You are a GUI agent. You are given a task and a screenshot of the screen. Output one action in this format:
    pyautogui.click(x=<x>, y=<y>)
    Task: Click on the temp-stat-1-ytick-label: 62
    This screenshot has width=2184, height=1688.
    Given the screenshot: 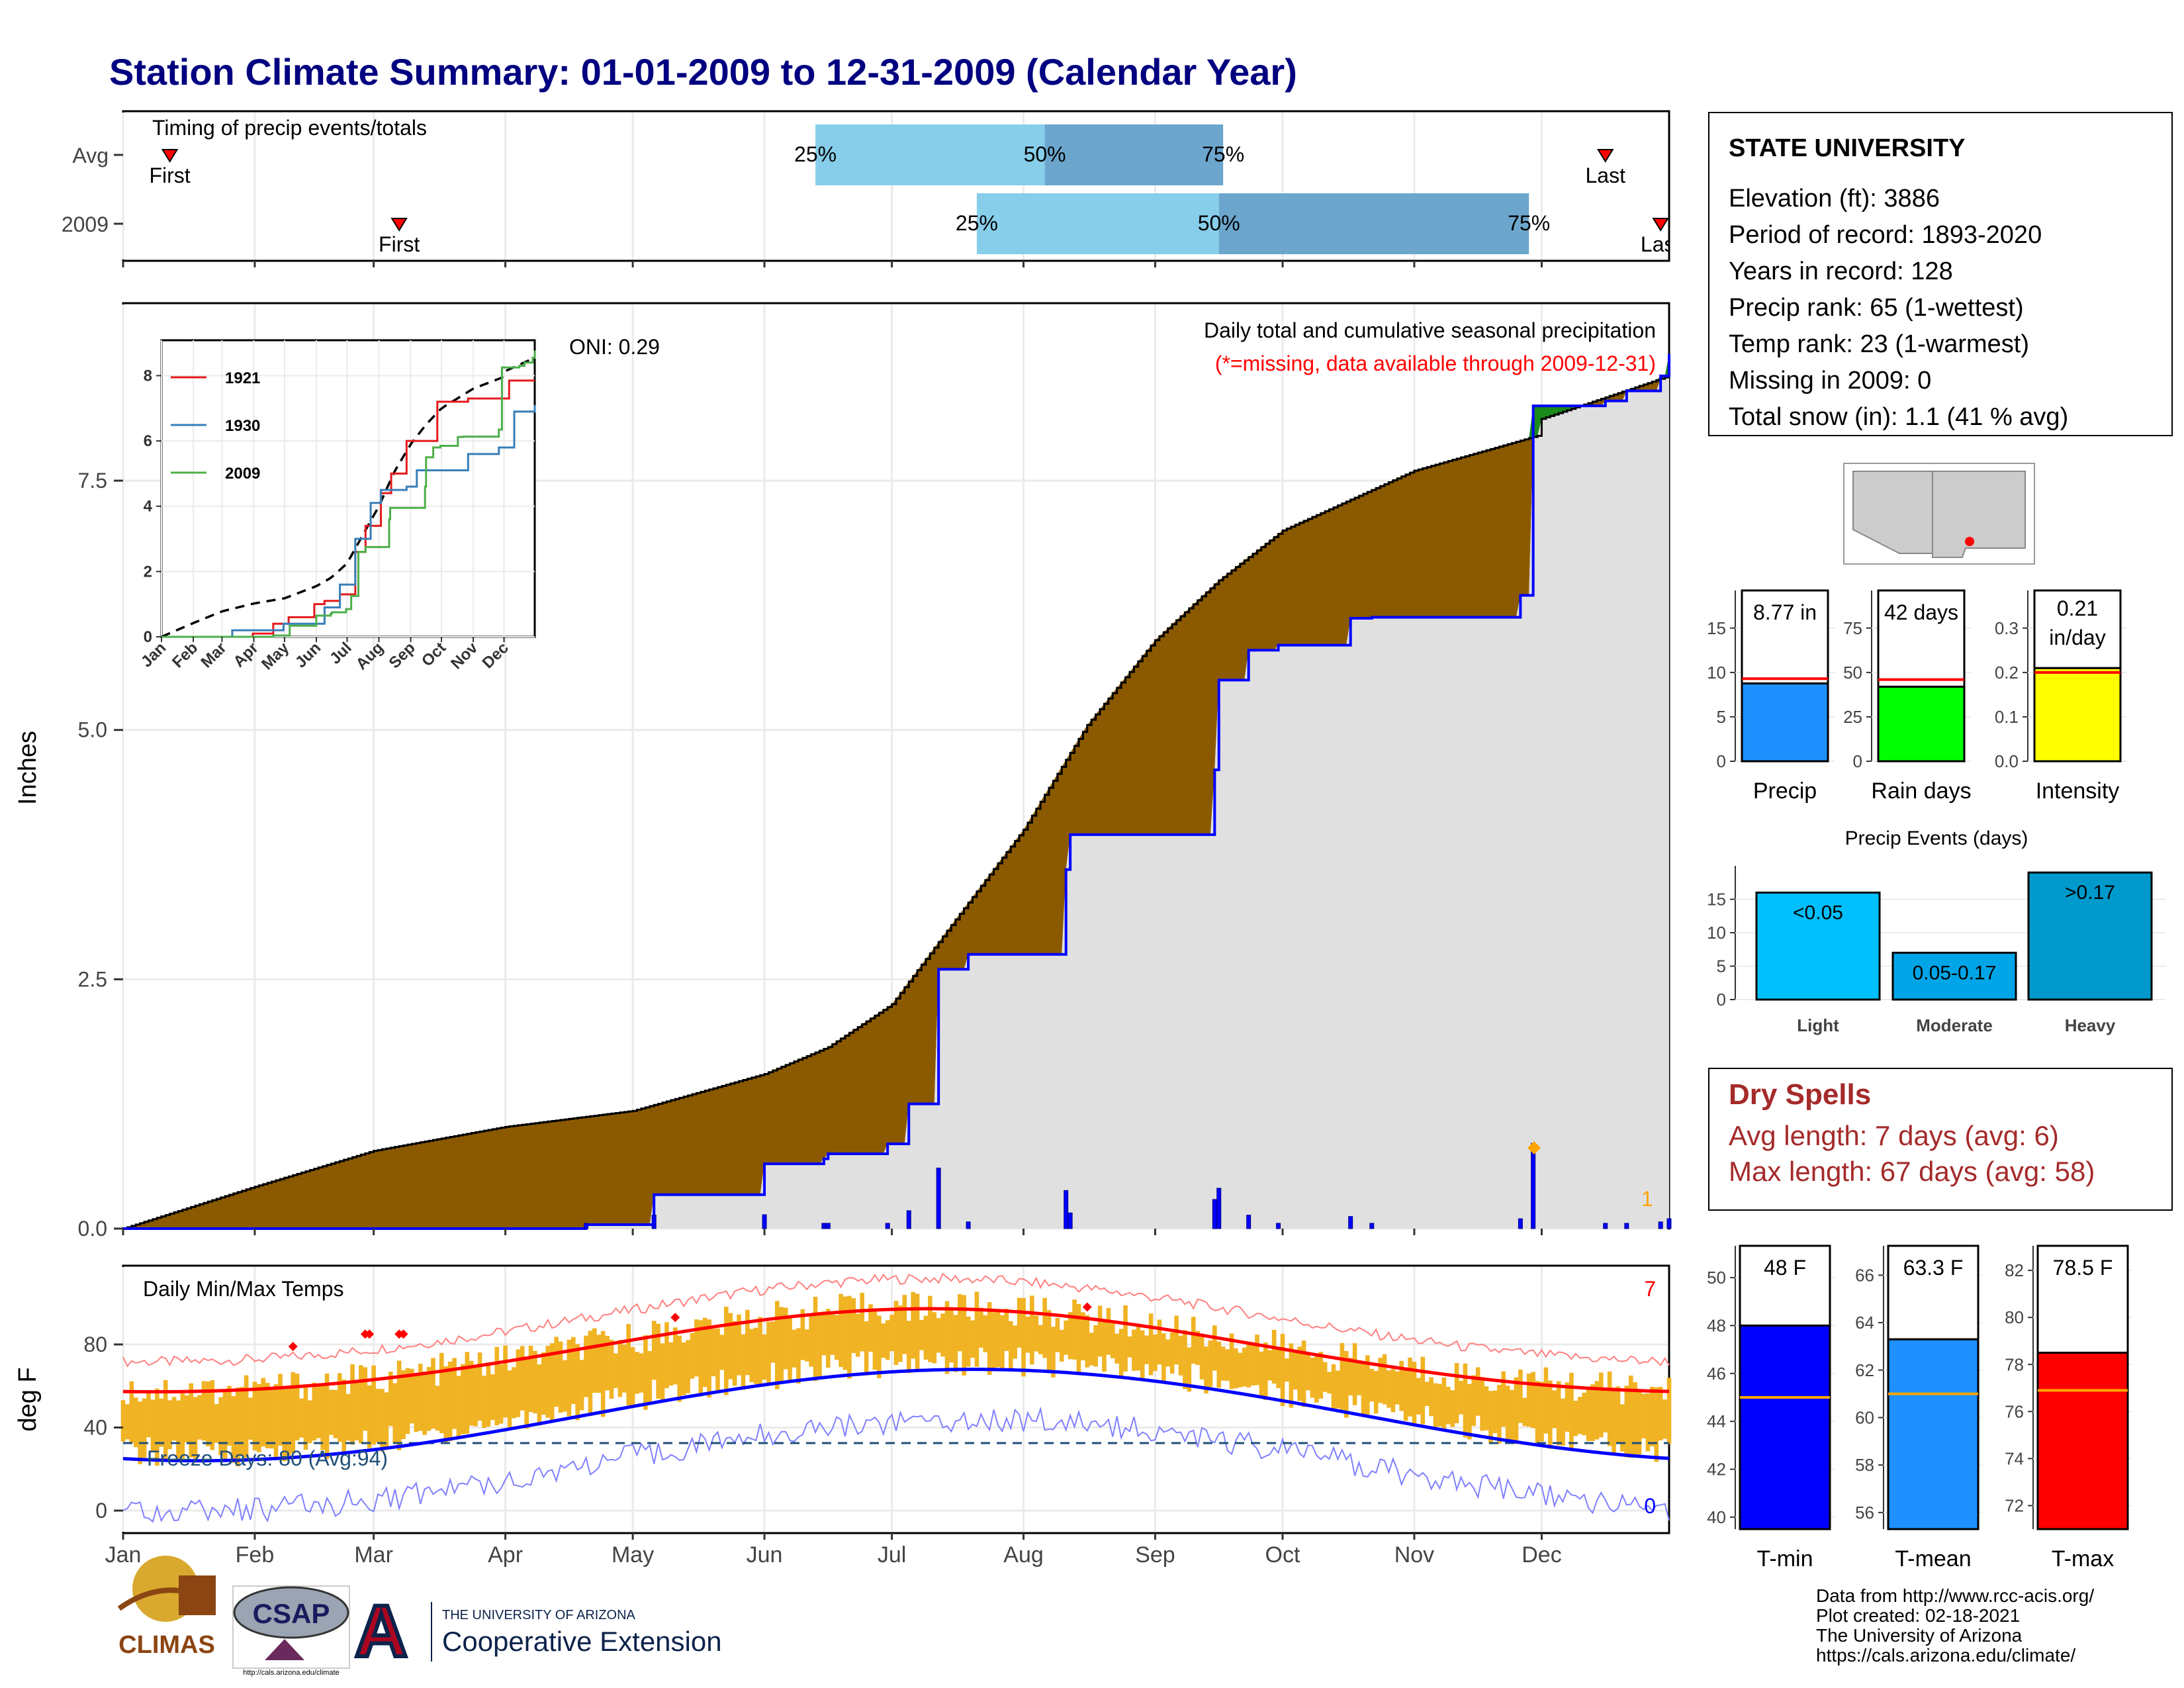 What is the action you would take?
    pyautogui.click(x=1864, y=1370)
    